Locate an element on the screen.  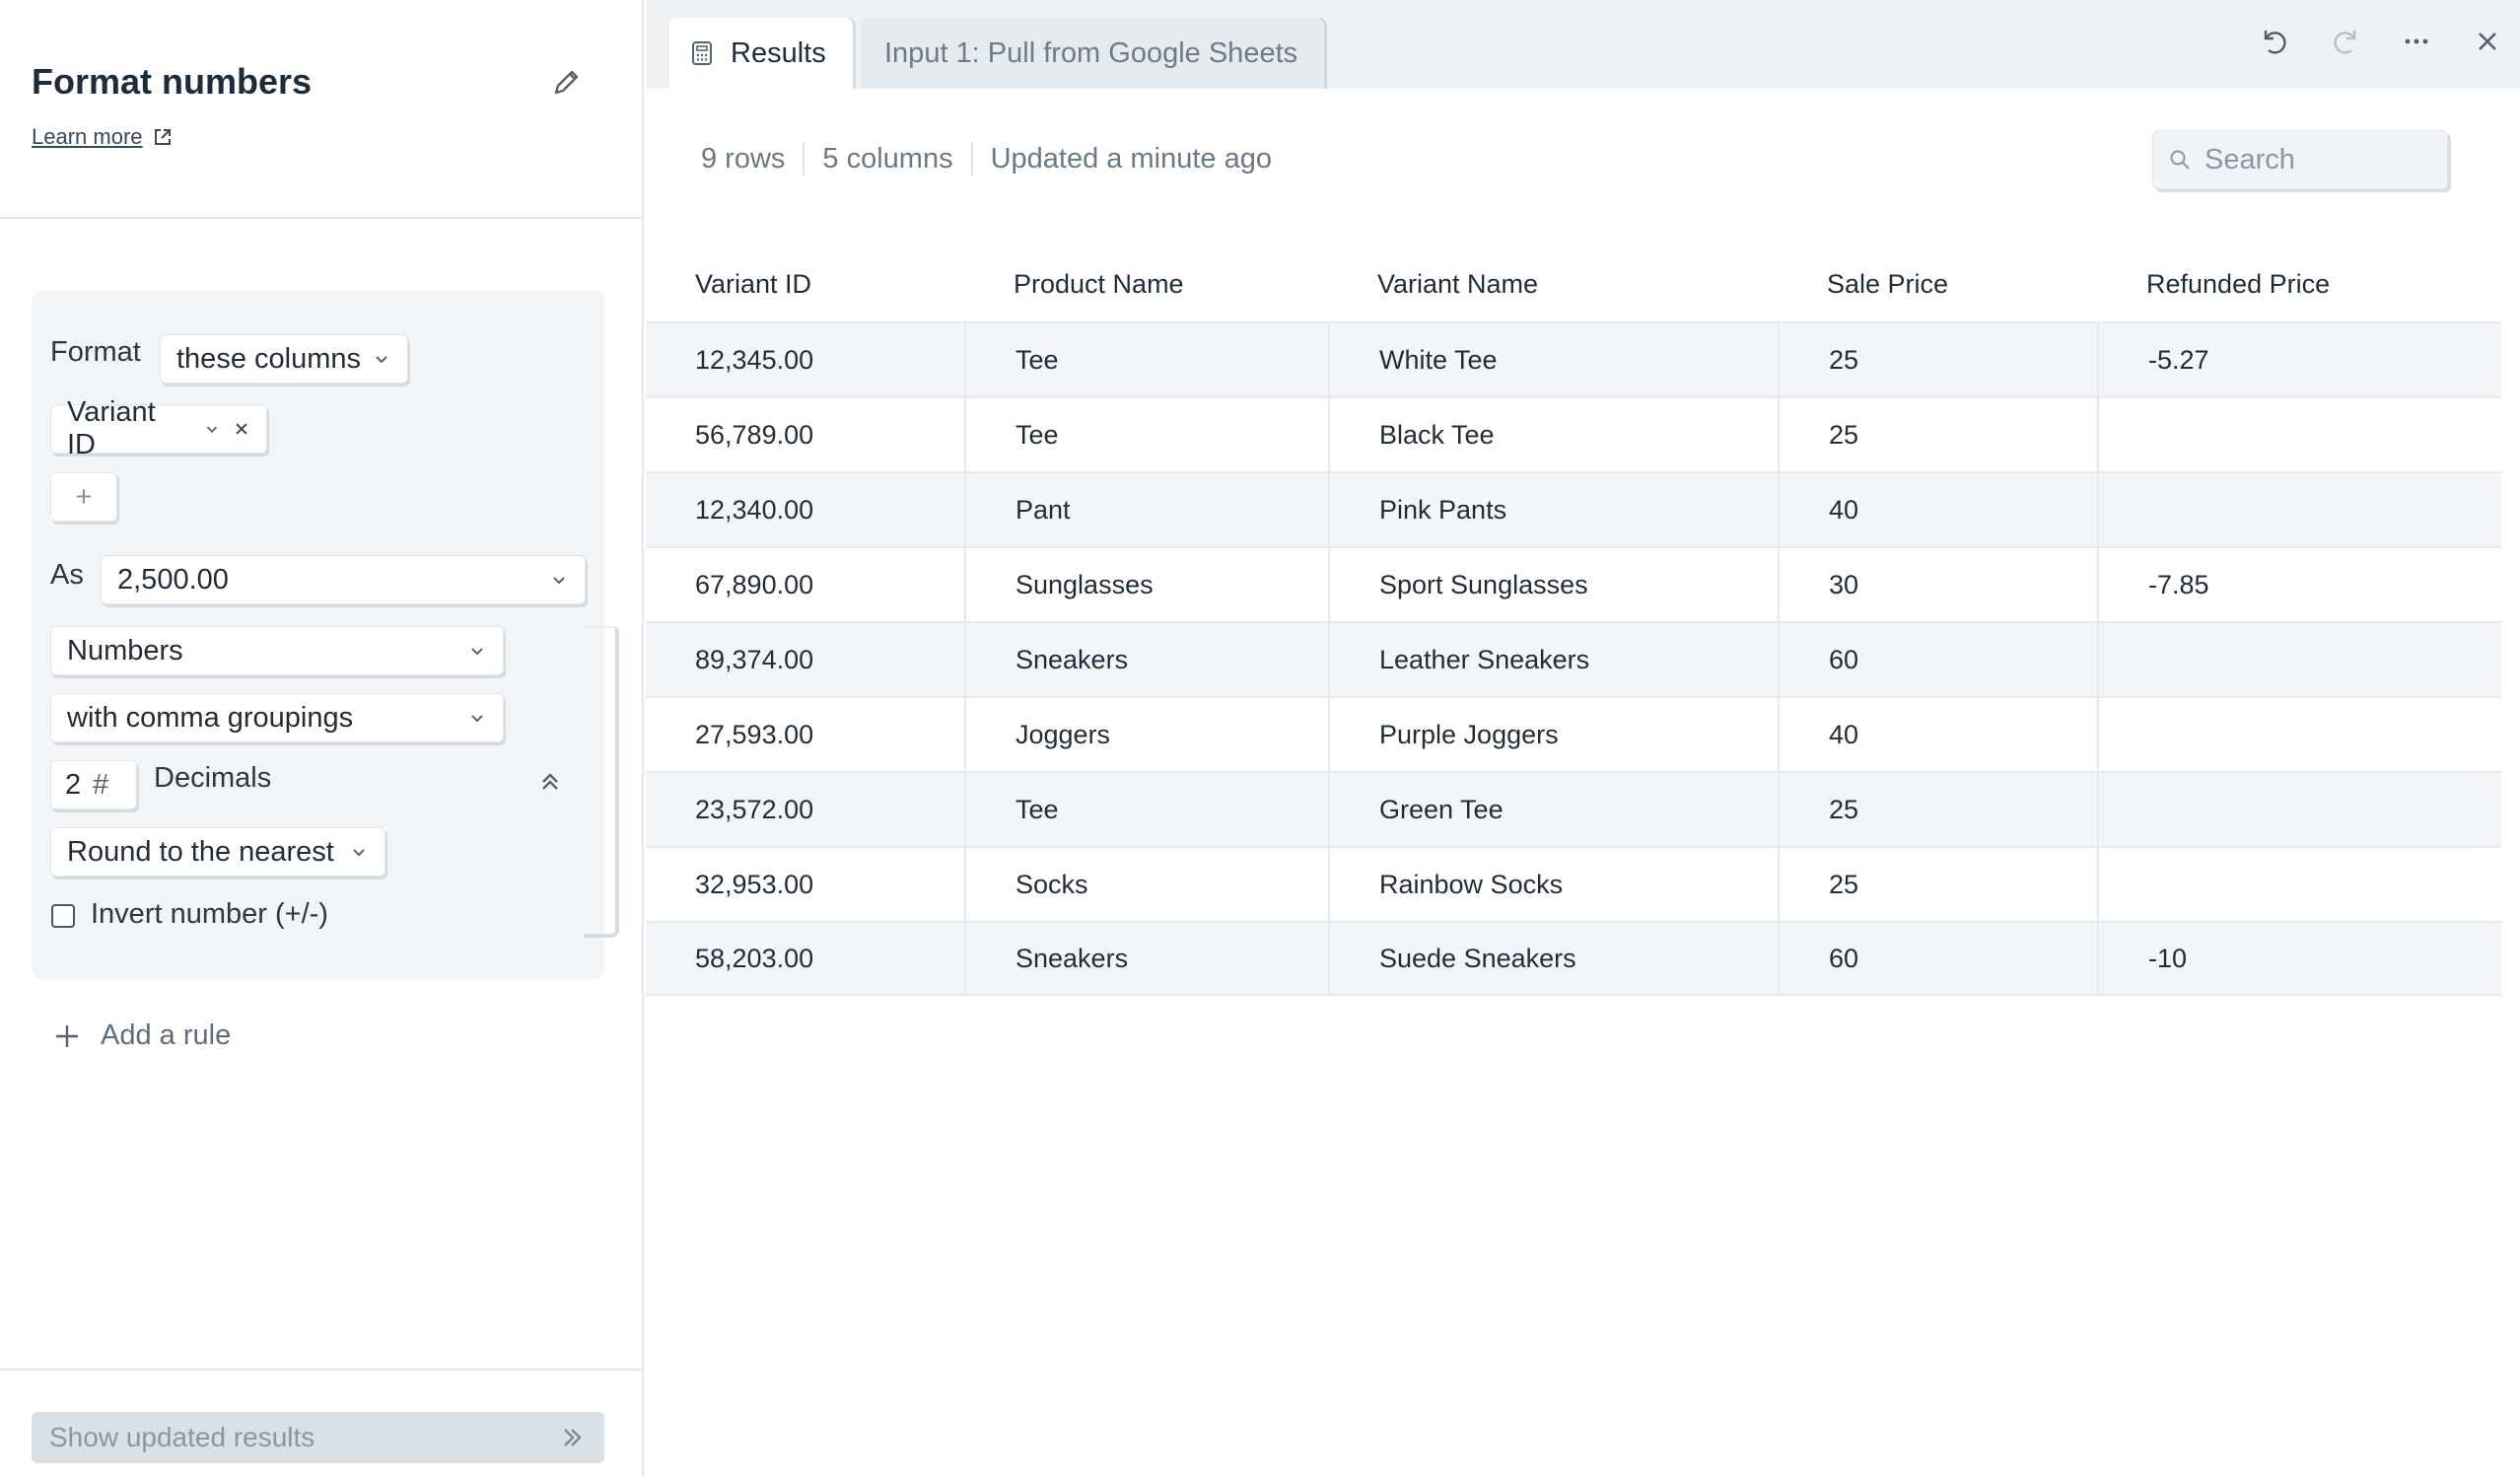
remove-column-icon is located at coordinates (241, 429).